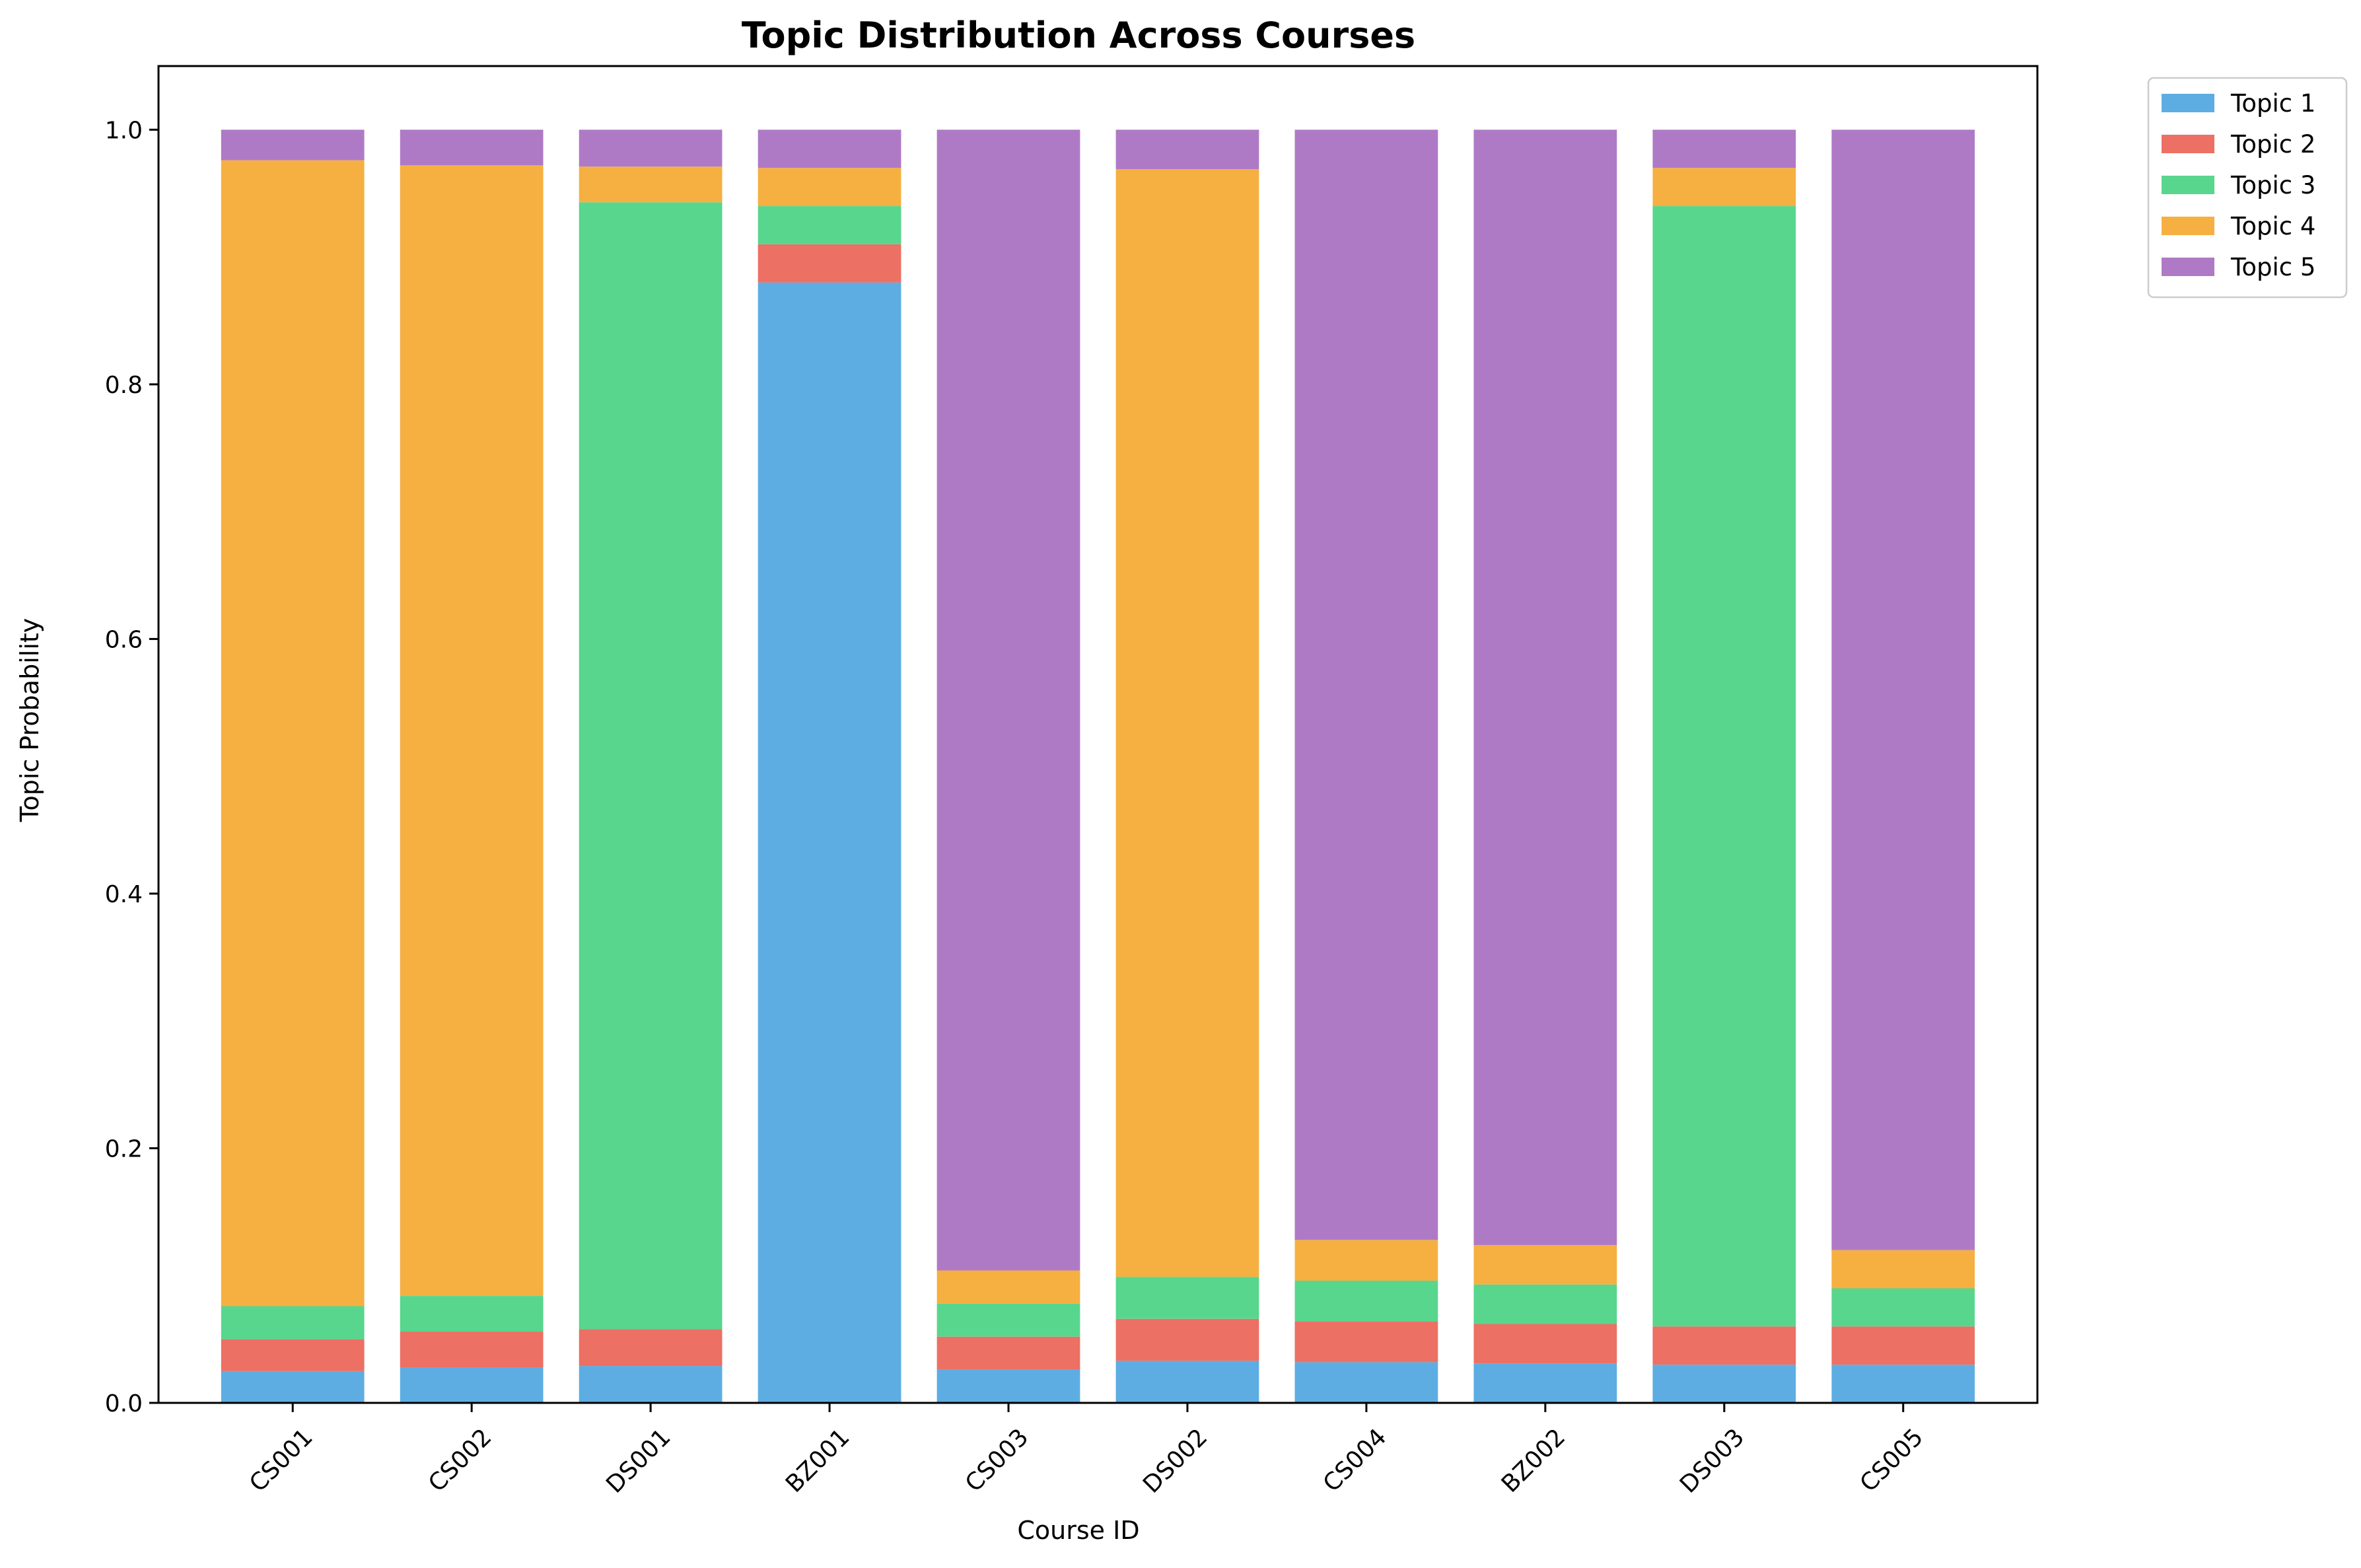  I want to click on y-tick-label: 0.8, so click(124, 385).